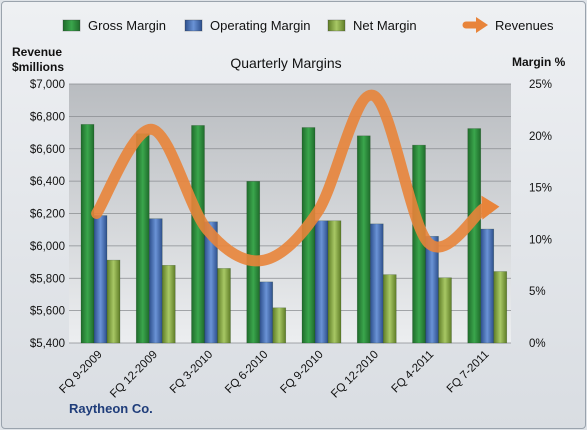 This screenshot has width=587, height=430. What do you see at coordinates (37, 52) in the screenshot?
I see `left-axis-title-line1: Revenue` at bounding box center [37, 52].